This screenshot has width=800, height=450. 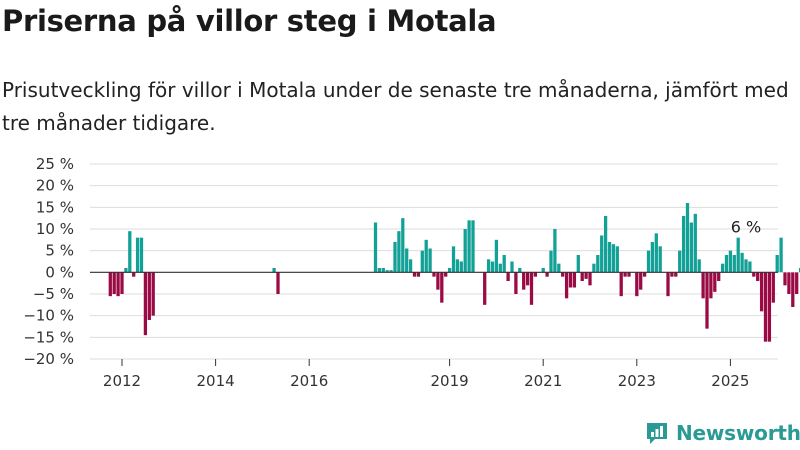 What do you see at coordinates (426, 374) in the screenshot?
I see `x-axis: 2012 2014 2016 2019 2021 2023 2025` at bounding box center [426, 374].